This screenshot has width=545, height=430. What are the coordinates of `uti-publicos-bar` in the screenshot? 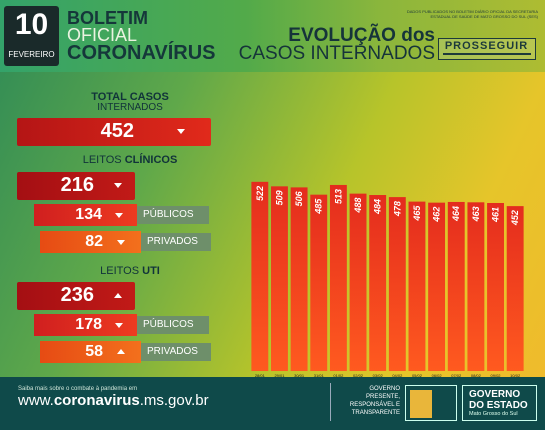 It's located at (85, 325).